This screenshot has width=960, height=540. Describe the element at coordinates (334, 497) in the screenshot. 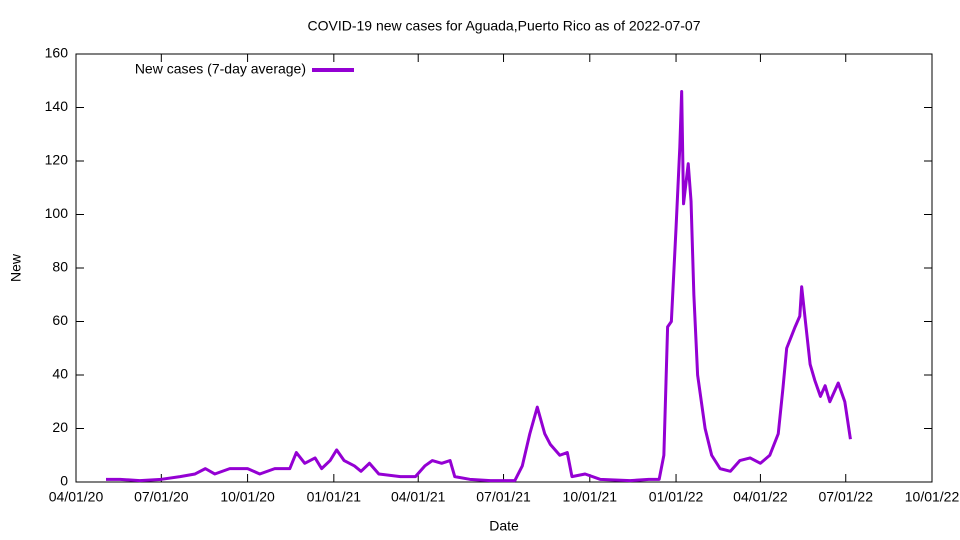

I see `x-tick-label: 01/01/21` at that location.